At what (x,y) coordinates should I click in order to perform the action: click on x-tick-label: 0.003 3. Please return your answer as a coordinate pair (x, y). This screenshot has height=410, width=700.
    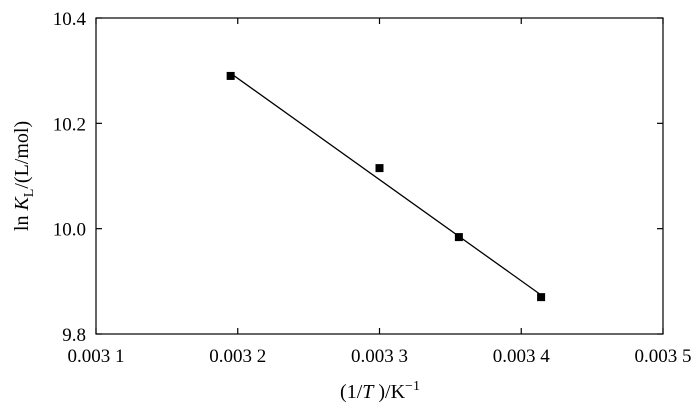
    Looking at the image, I should click on (379, 356).